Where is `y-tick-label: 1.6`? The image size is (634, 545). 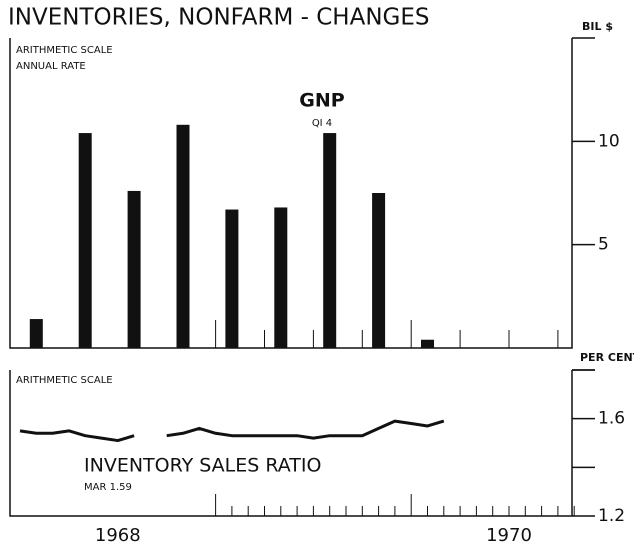
y-tick-label: 1.6 is located at coordinates (611, 419).